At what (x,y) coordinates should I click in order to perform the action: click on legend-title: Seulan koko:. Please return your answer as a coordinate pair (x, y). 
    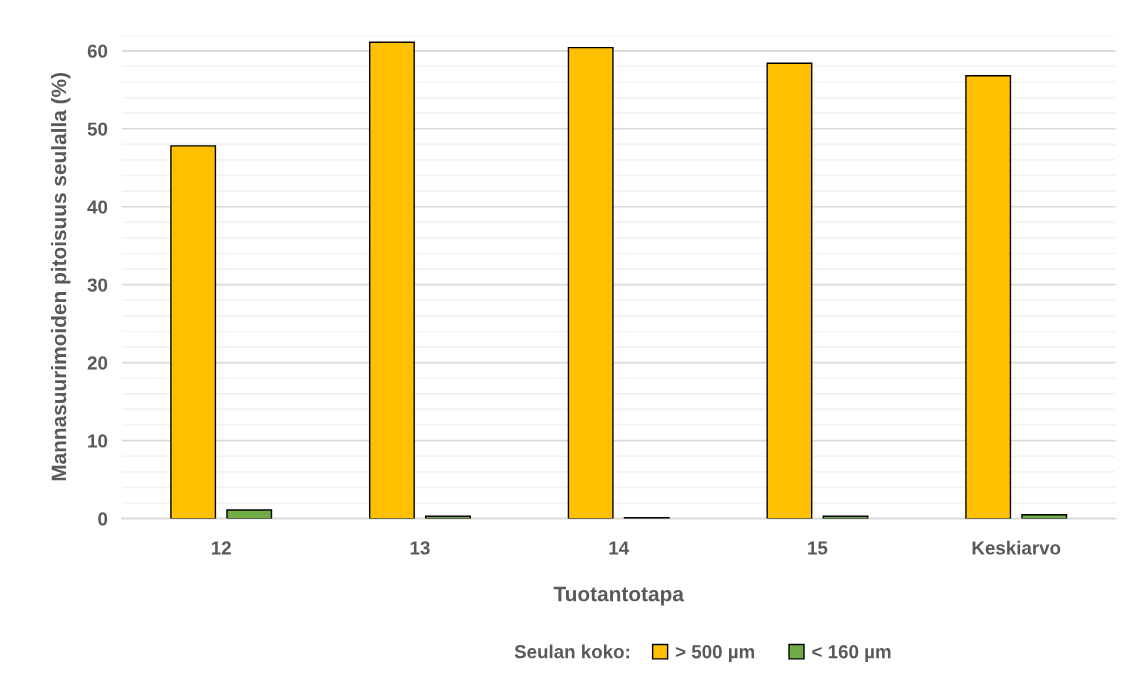
    Looking at the image, I should click on (572, 651).